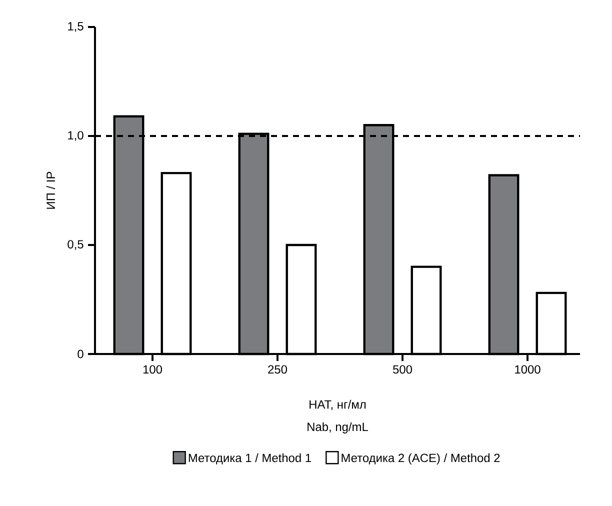  Describe the element at coordinates (152, 369) in the screenshot. I see `x-tick-label: 100` at that location.